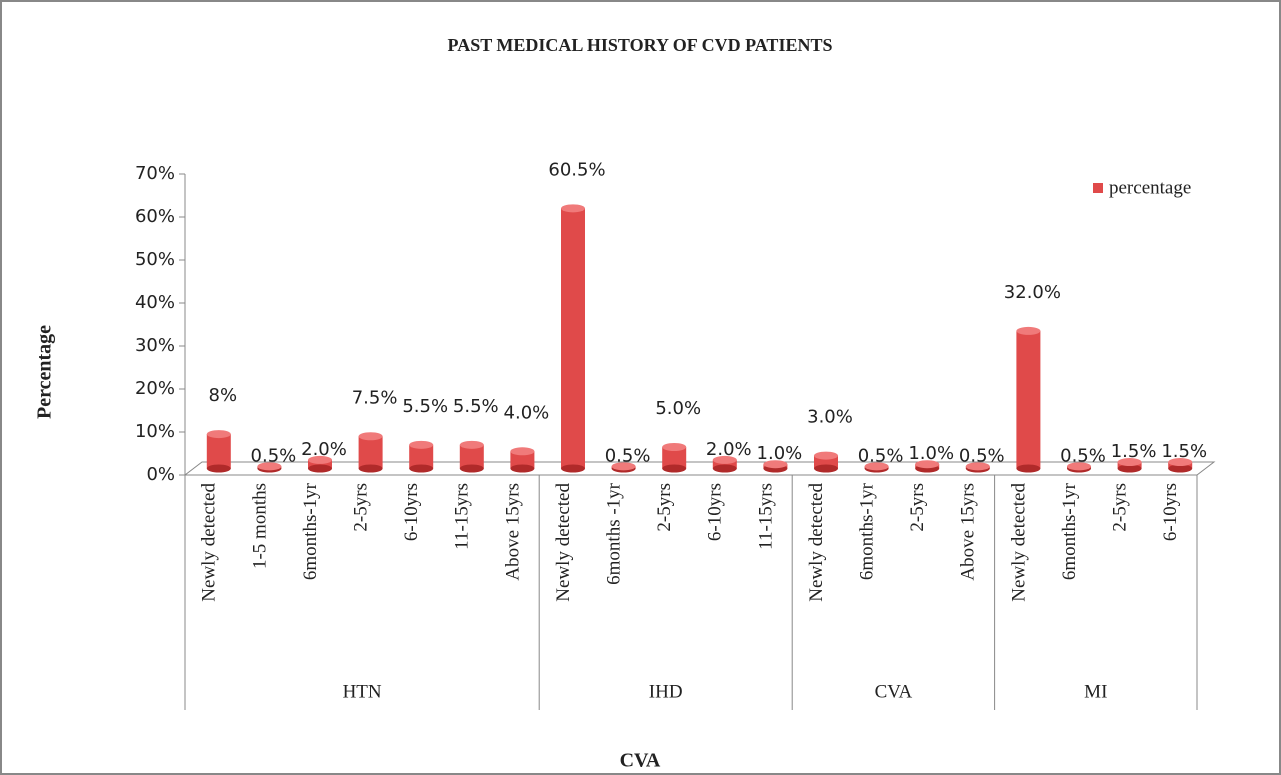  What do you see at coordinates (640, 45) in the screenshot?
I see `chart-title: PAST MEDICAL HISTORY OF CVD PATIENTS` at bounding box center [640, 45].